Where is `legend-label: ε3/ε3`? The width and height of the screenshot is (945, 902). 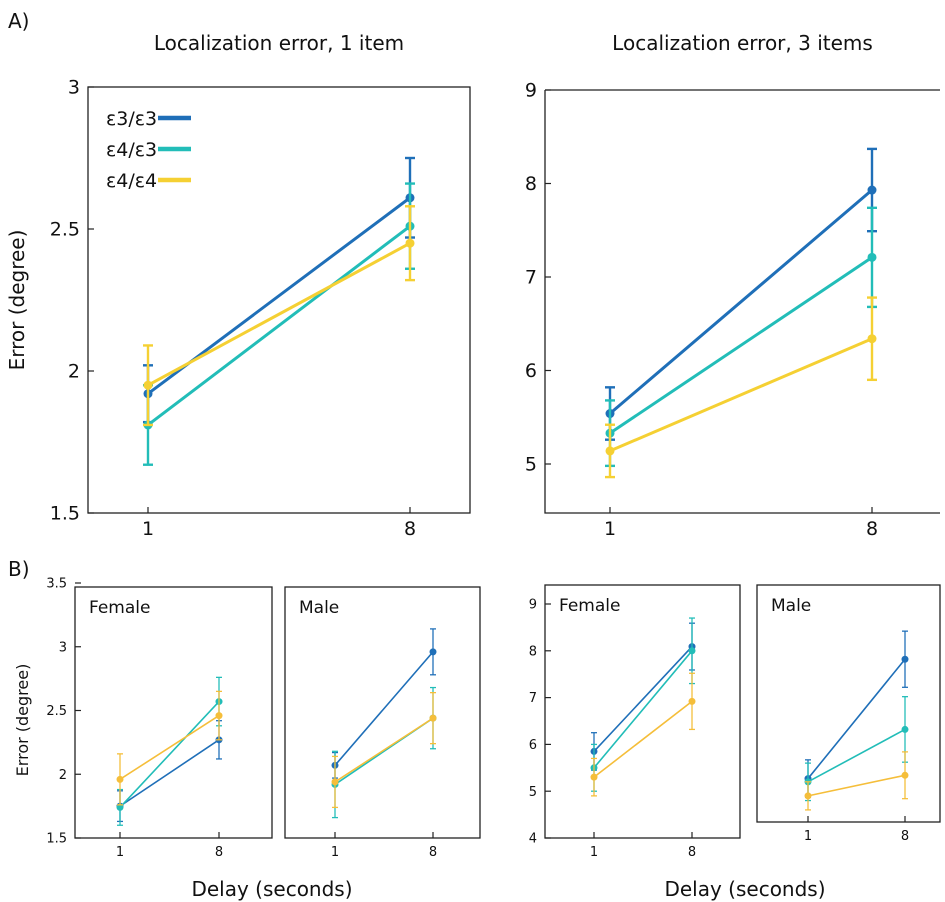
legend-label: ε3/ε3 is located at coordinates (131, 119).